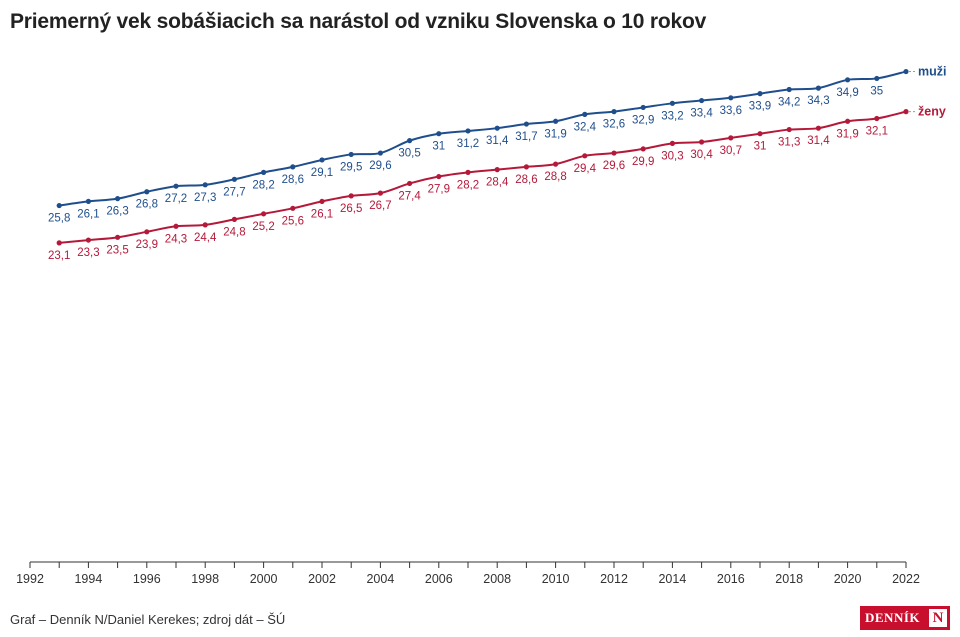 The image size is (960, 637). Describe the element at coordinates (263, 227) in the screenshot. I see `data-label: 25,2` at that location.